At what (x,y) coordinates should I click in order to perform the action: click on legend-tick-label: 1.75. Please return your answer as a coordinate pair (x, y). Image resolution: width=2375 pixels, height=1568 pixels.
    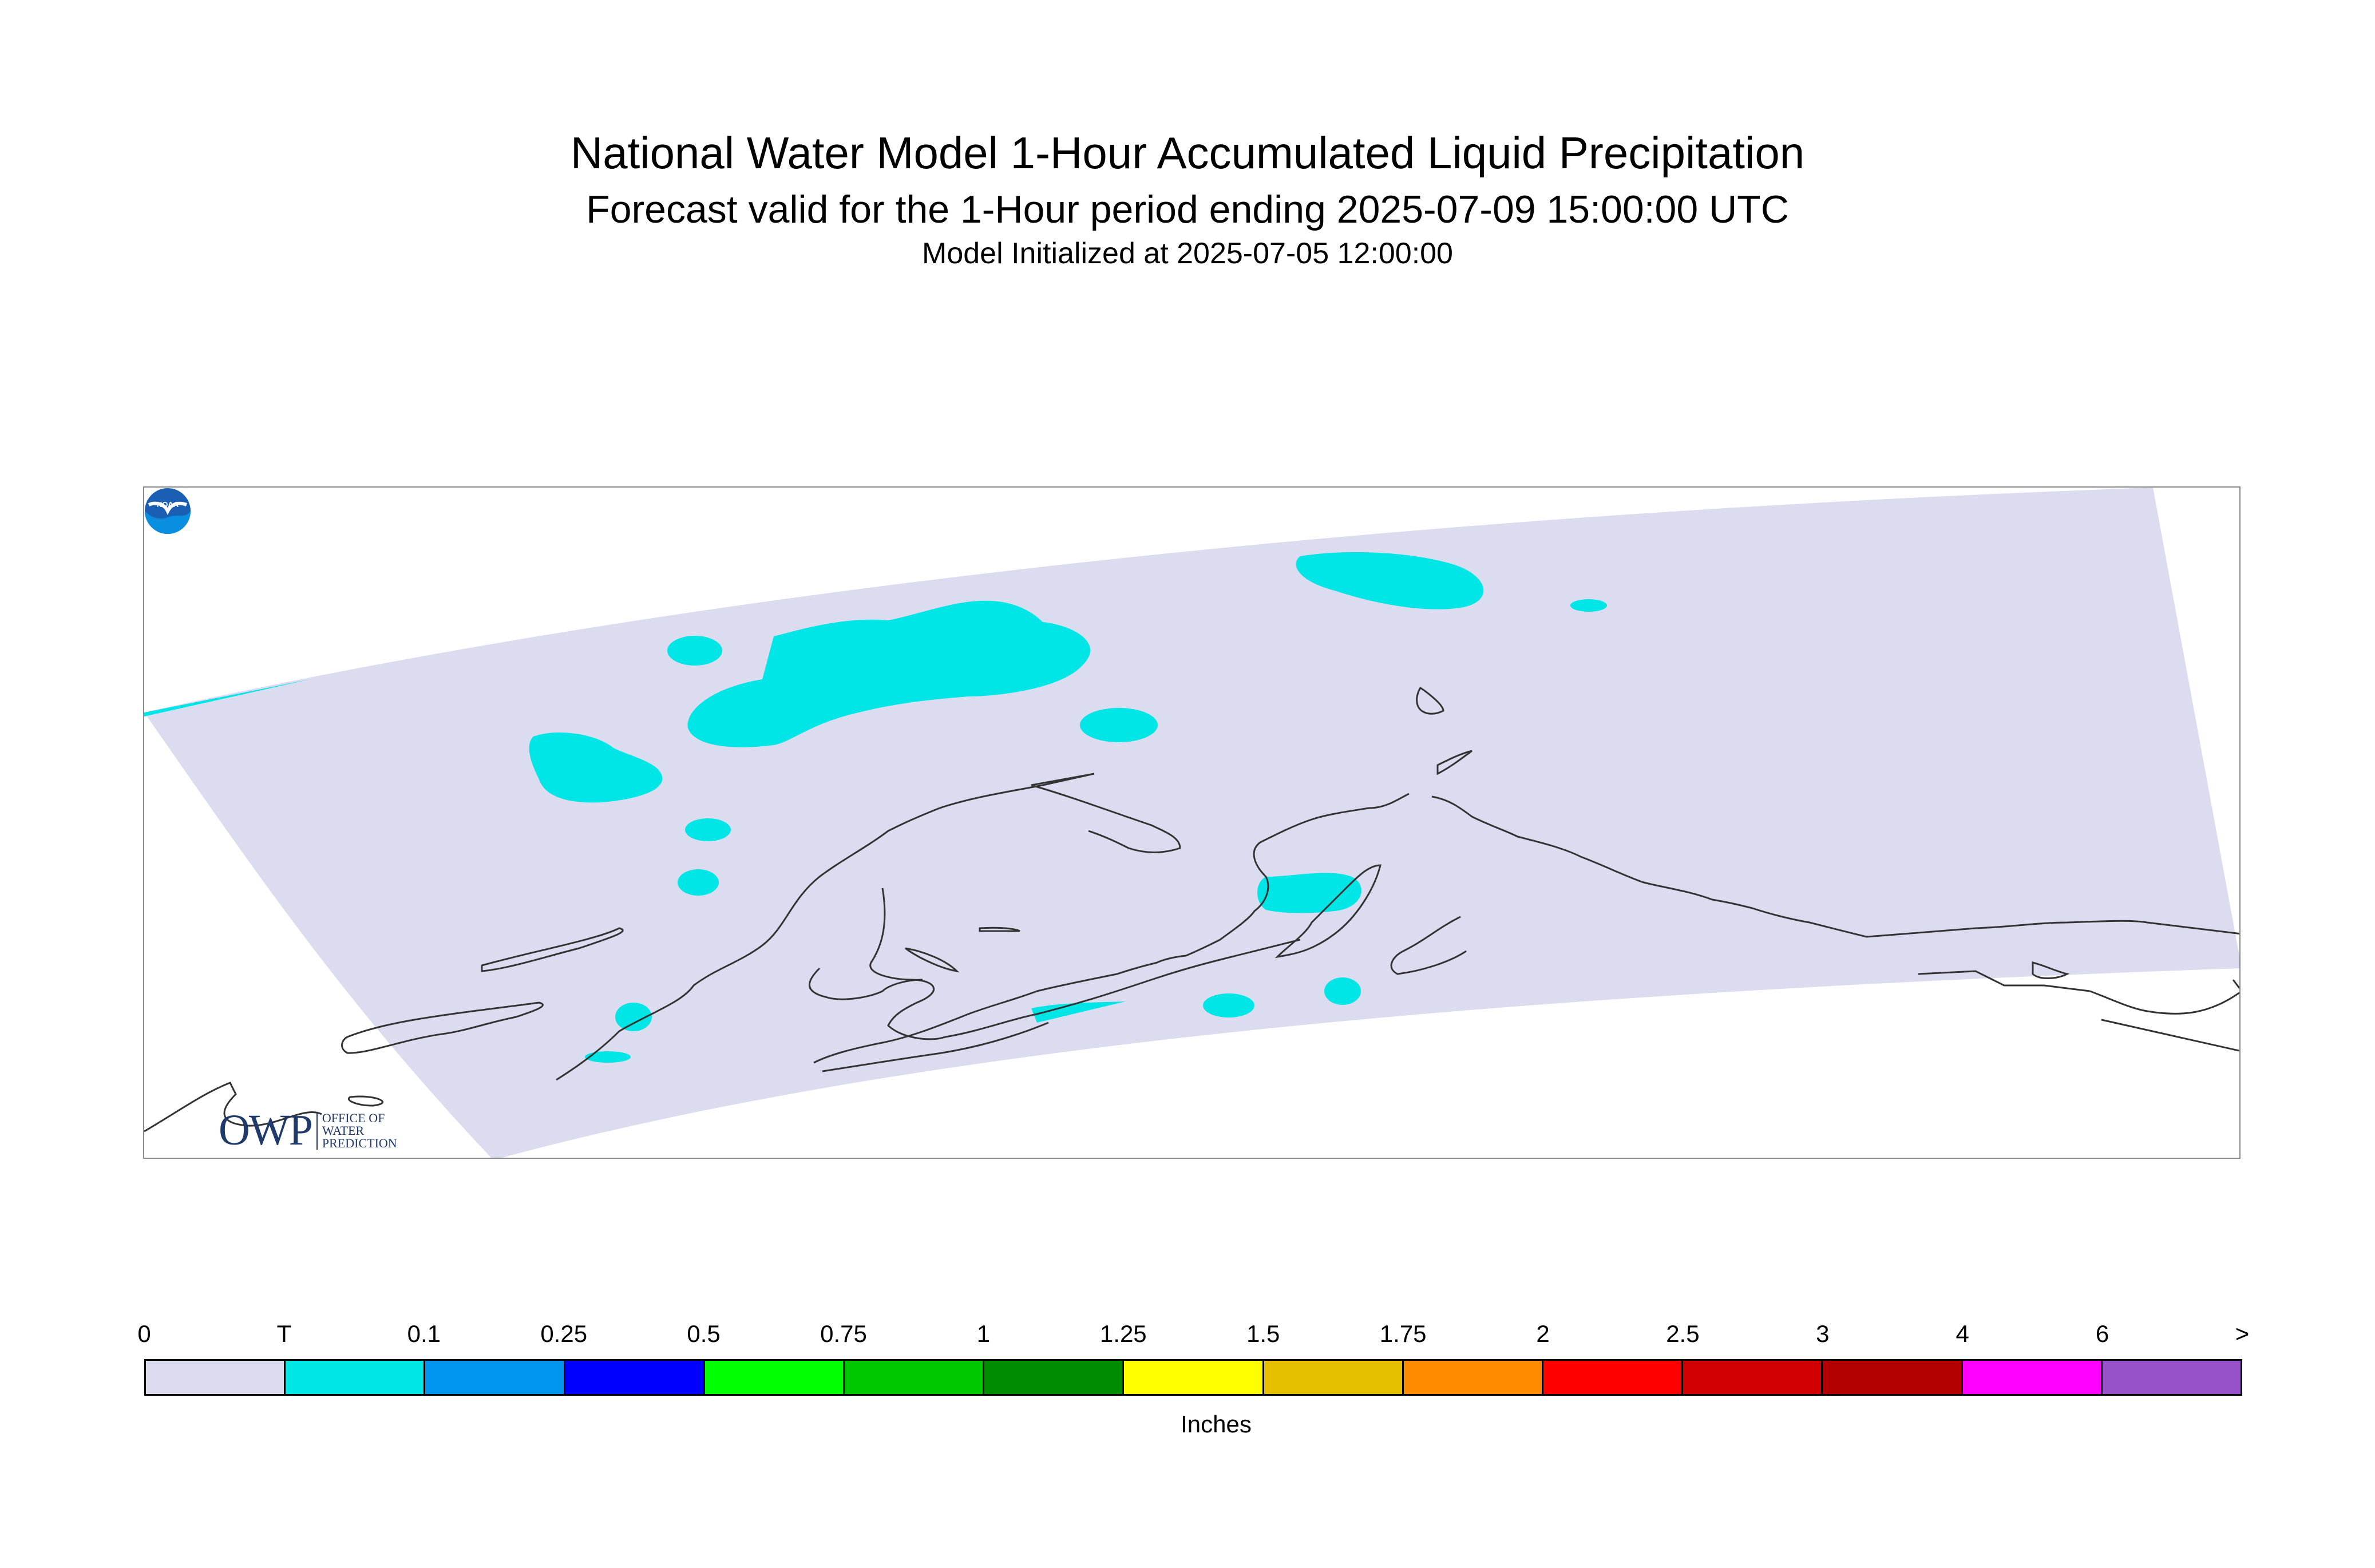
    Looking at the image, I should click on (1403, 1333).